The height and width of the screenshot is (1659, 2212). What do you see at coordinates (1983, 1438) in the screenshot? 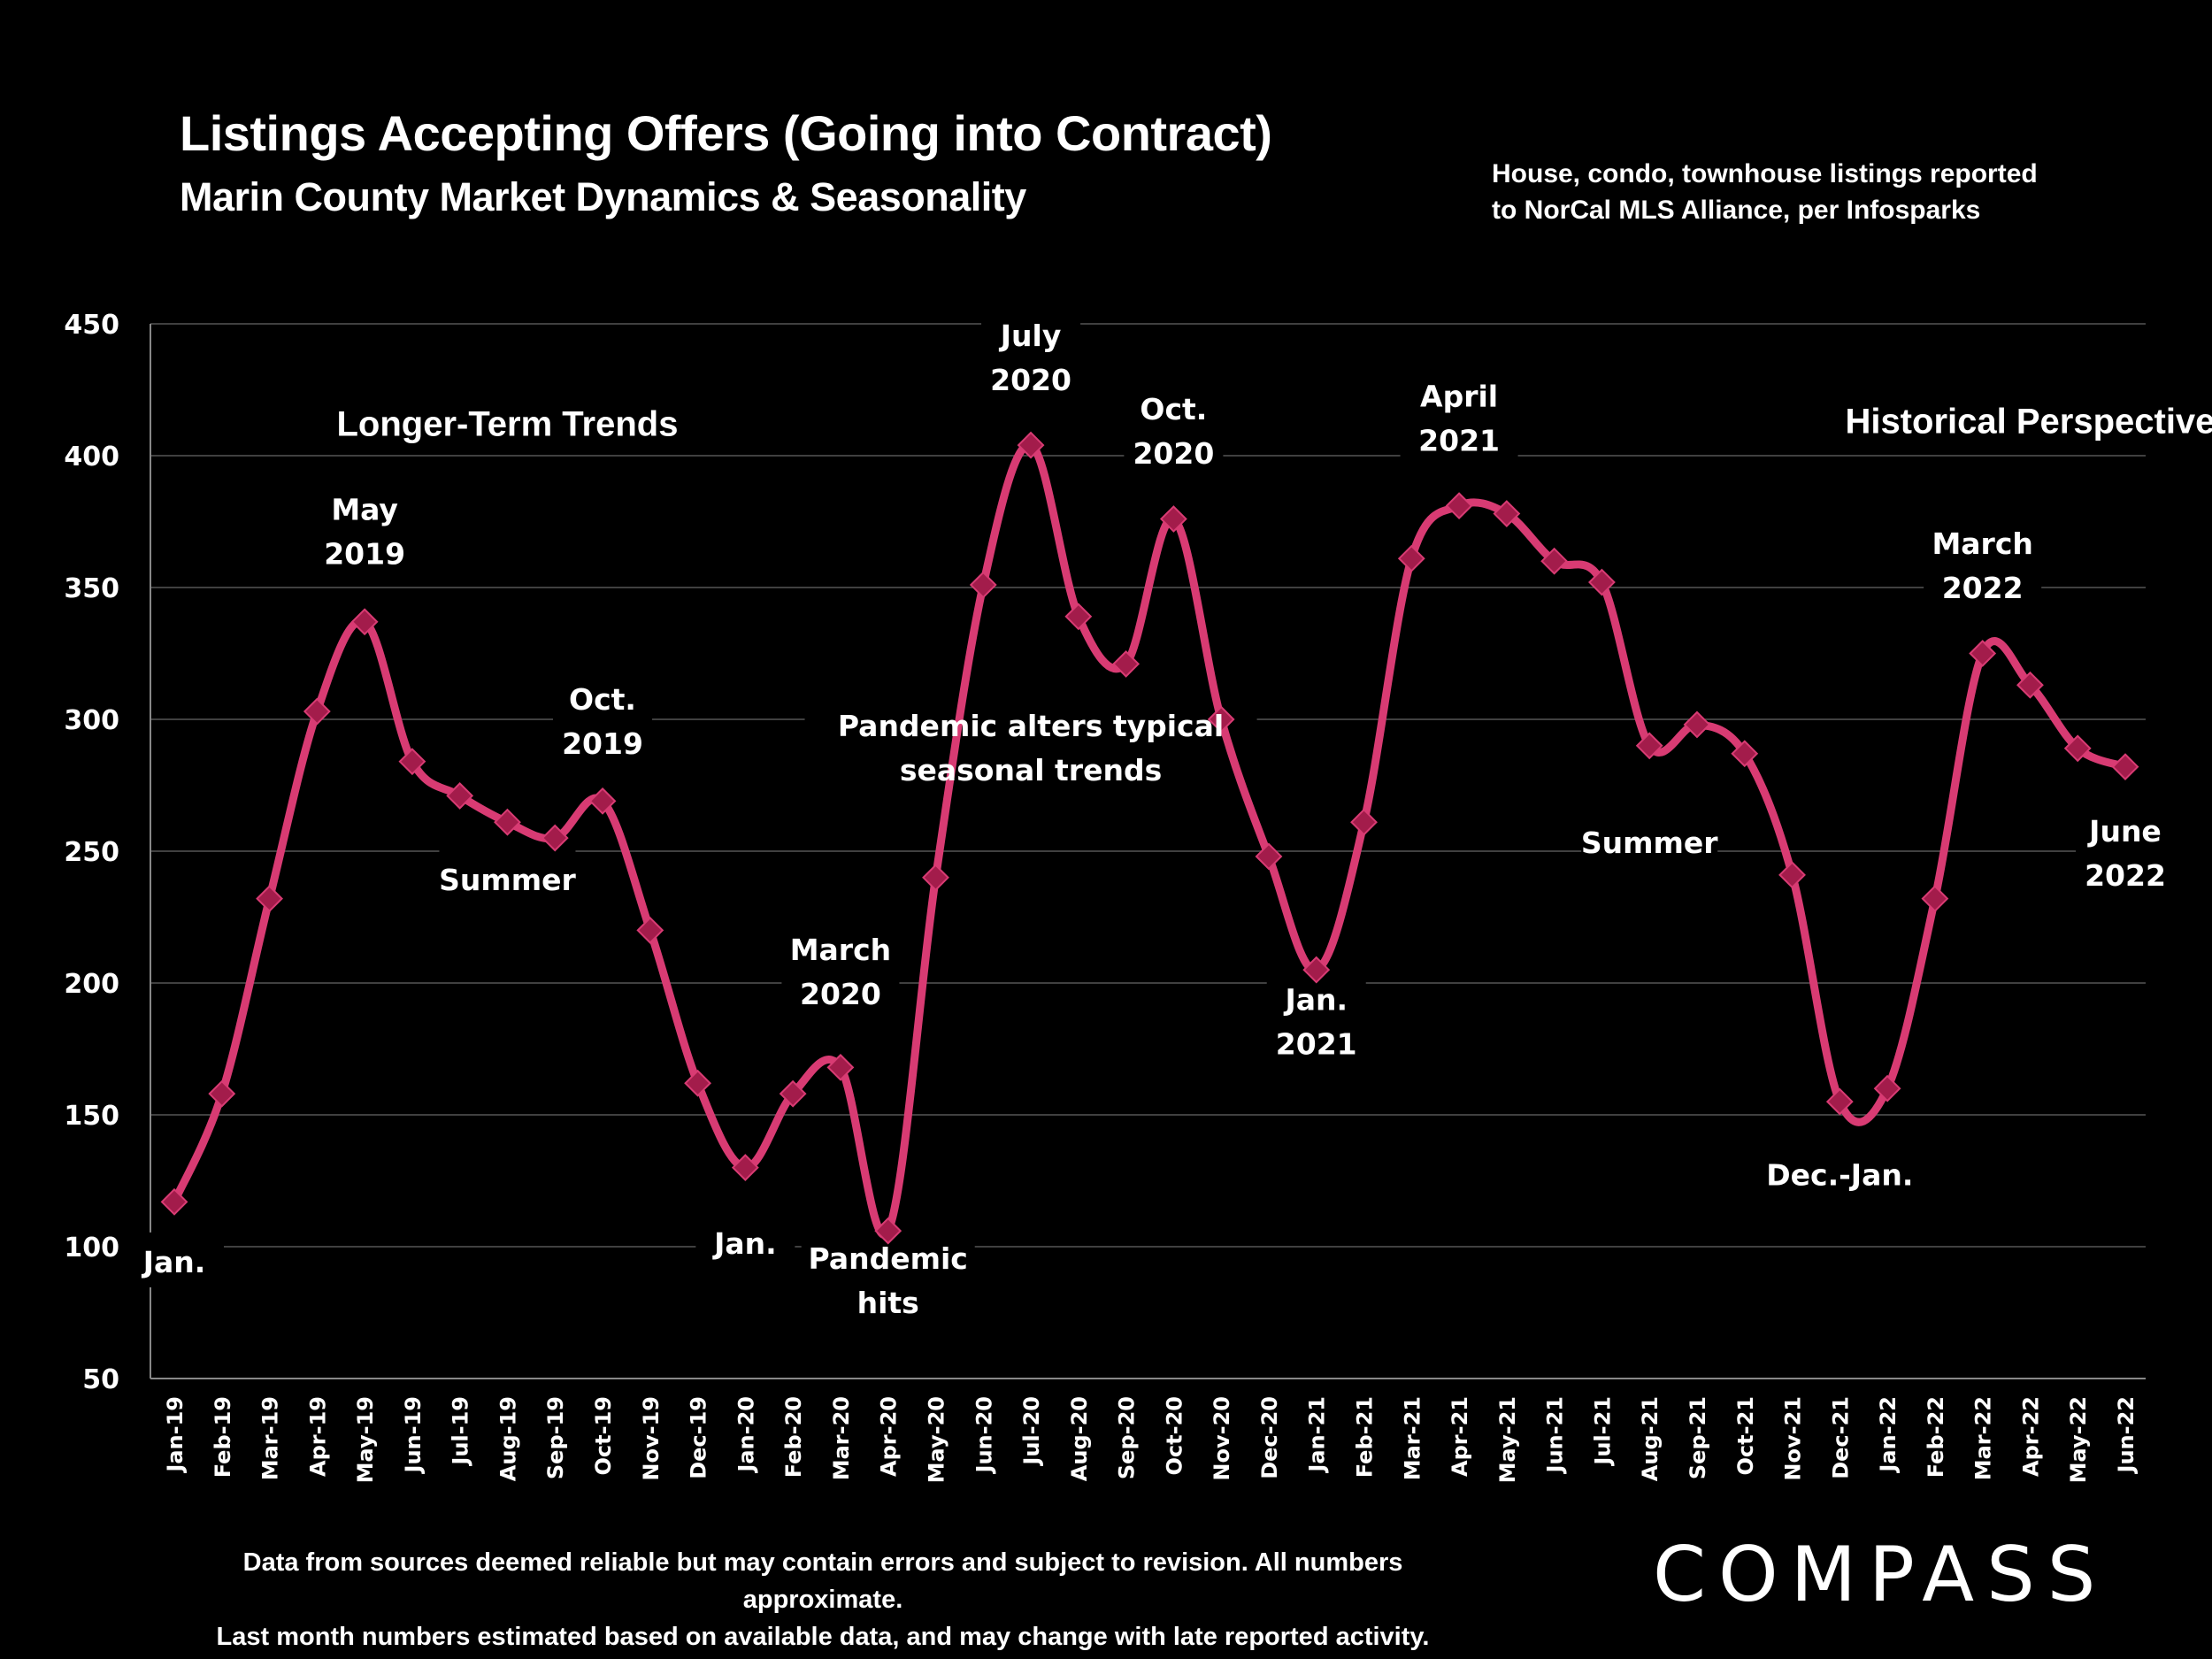
I see `x-tick-label: Mar-22` at bounding box center [1983, 1438].